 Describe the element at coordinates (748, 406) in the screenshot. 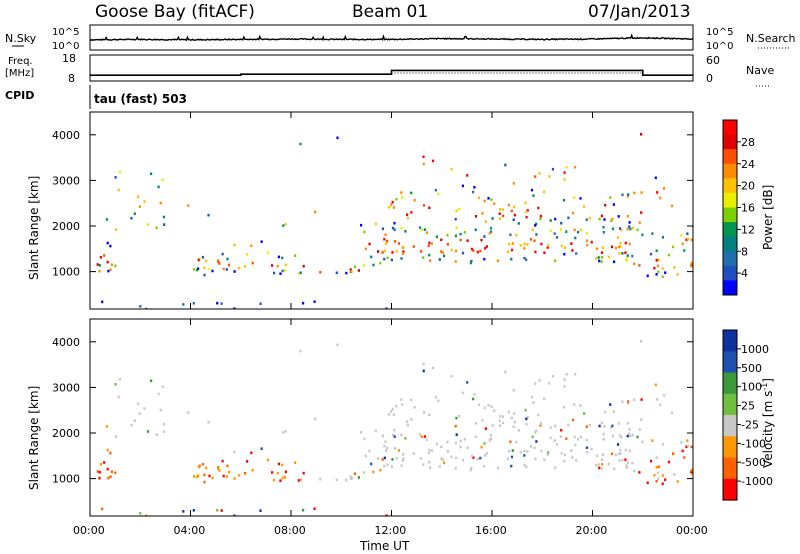

I see `velocity-colorbar-tick-label: 25` at that location.